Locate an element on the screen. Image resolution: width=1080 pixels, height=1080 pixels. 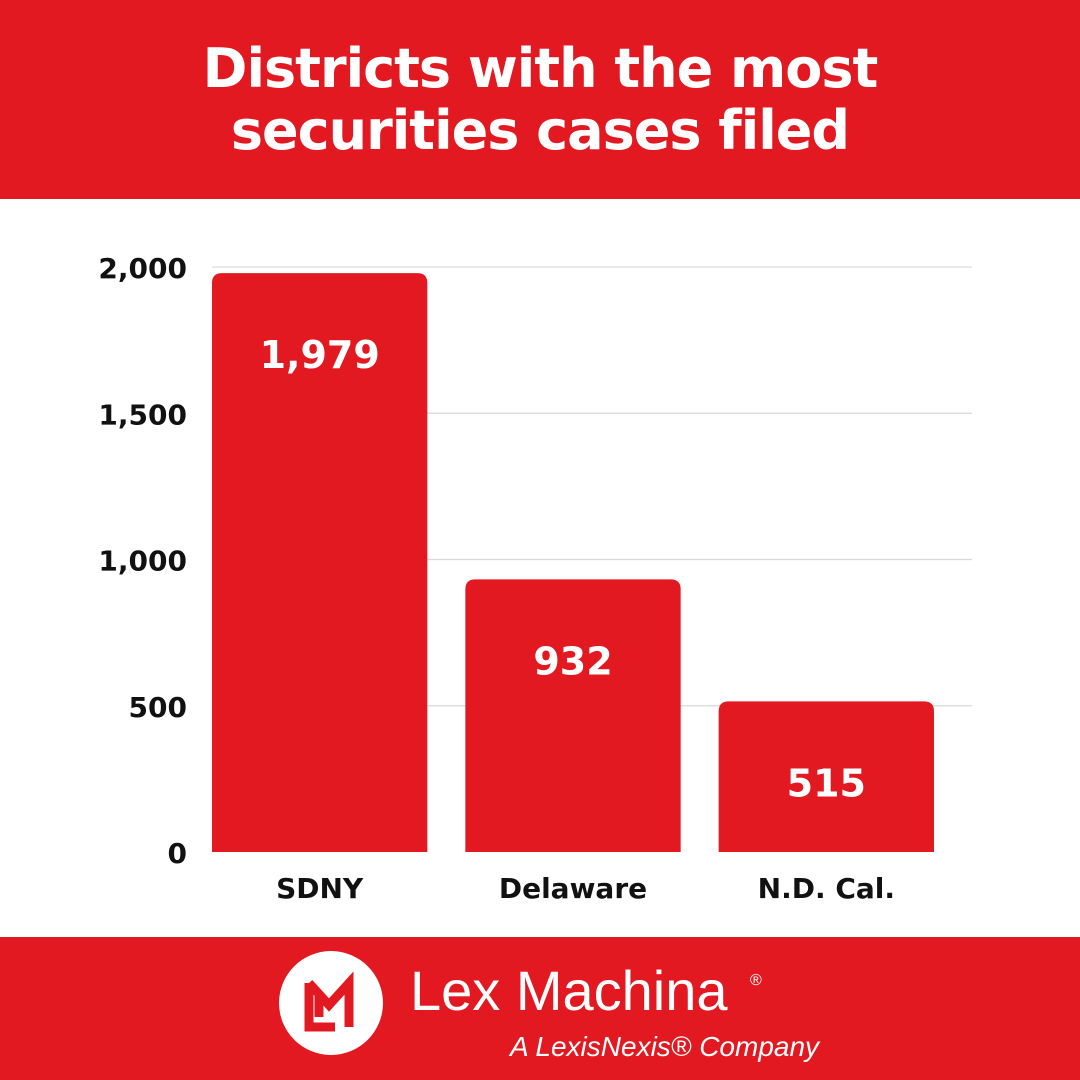
y-axis-ticks: 0 500 1,000 1,500 2,000 is located at coordinates (142, 561).